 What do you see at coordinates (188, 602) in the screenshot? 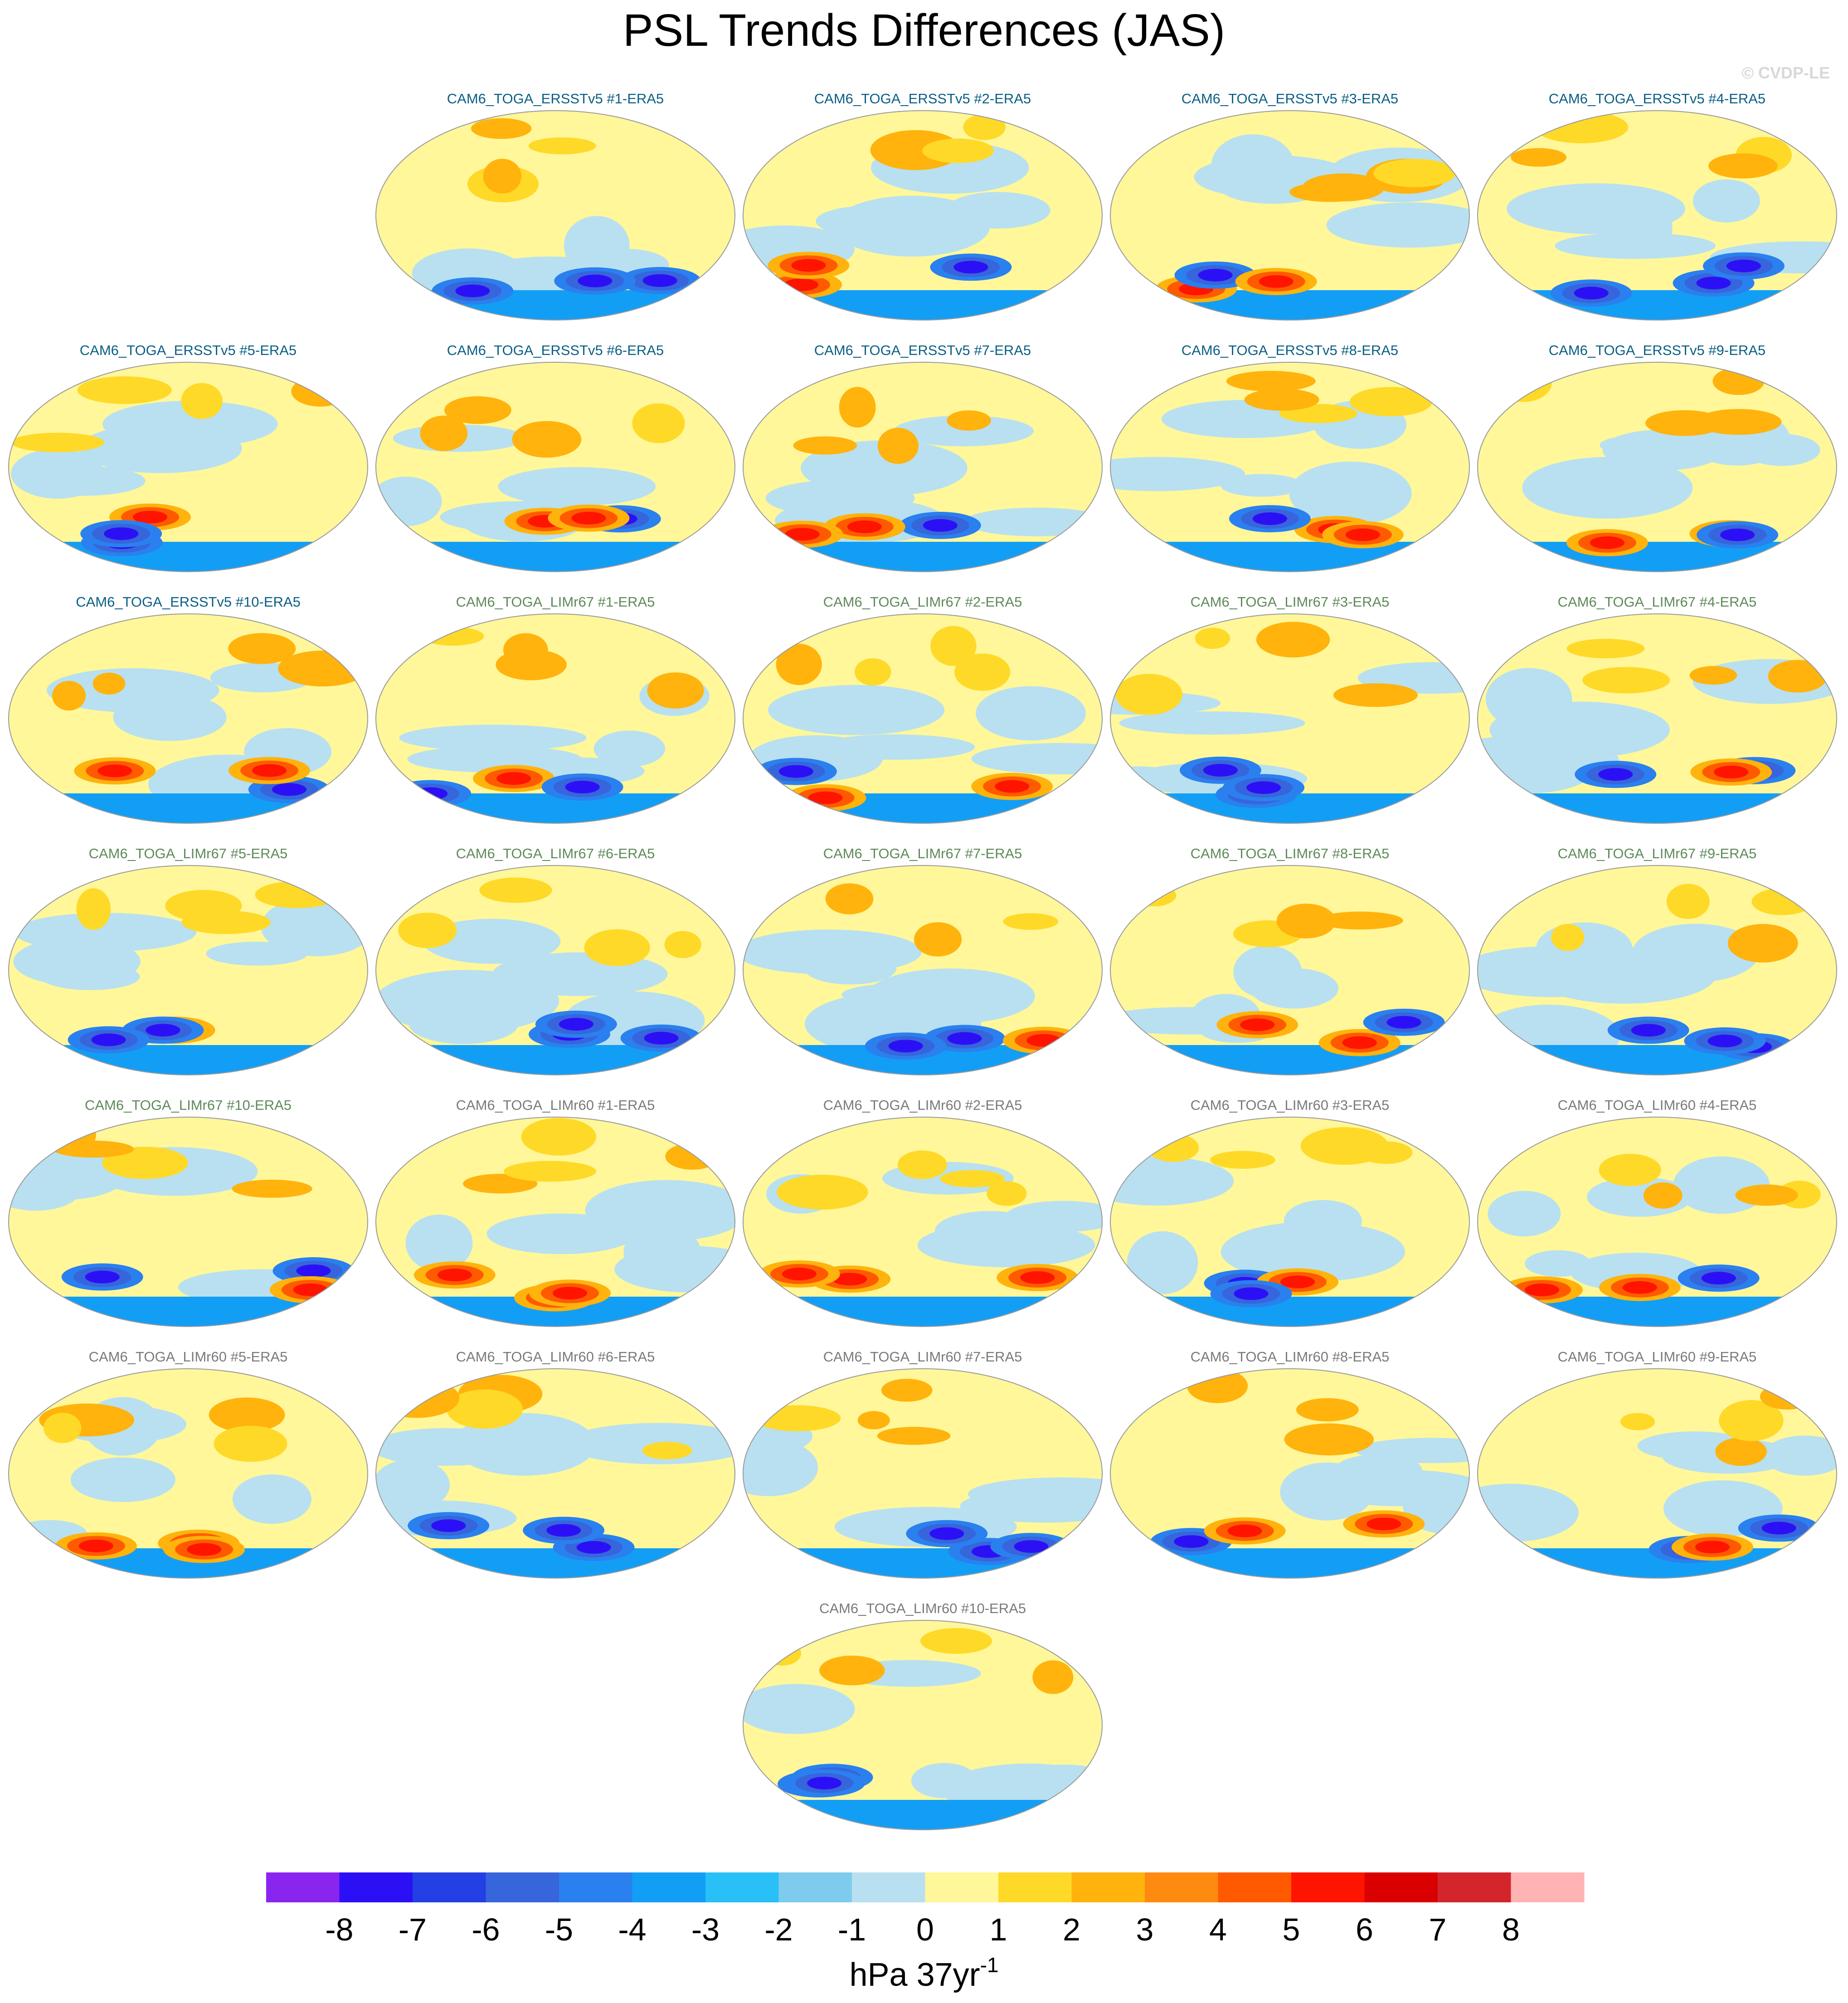
I see `panel-title: CAM6_TOGA_ERSSTv5 #10-ERA5` at bounding box center [188, 602].